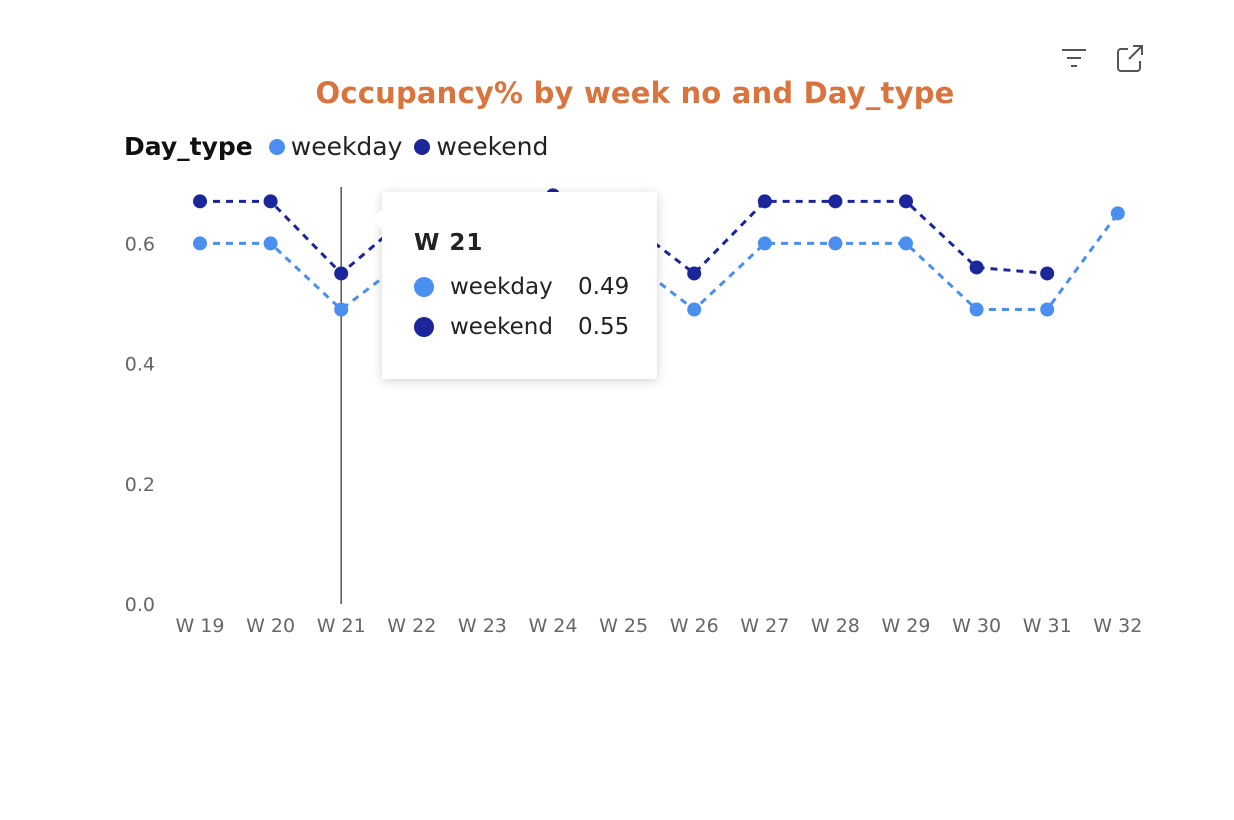 This screenshot has height=820, width=1234. Describe the element at coordinates (422, 146) in the screenshot. I see `legend-dot-weekend` at that location.